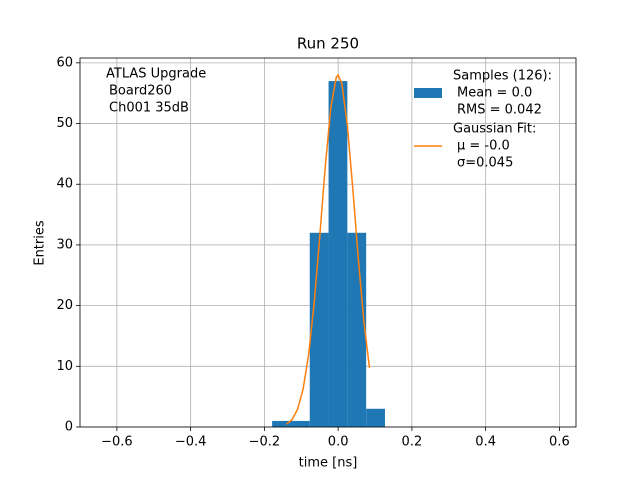  Describe the element at coordinates (64, 244) in the screenshot. I see `y-tick-label: 30` at that location.